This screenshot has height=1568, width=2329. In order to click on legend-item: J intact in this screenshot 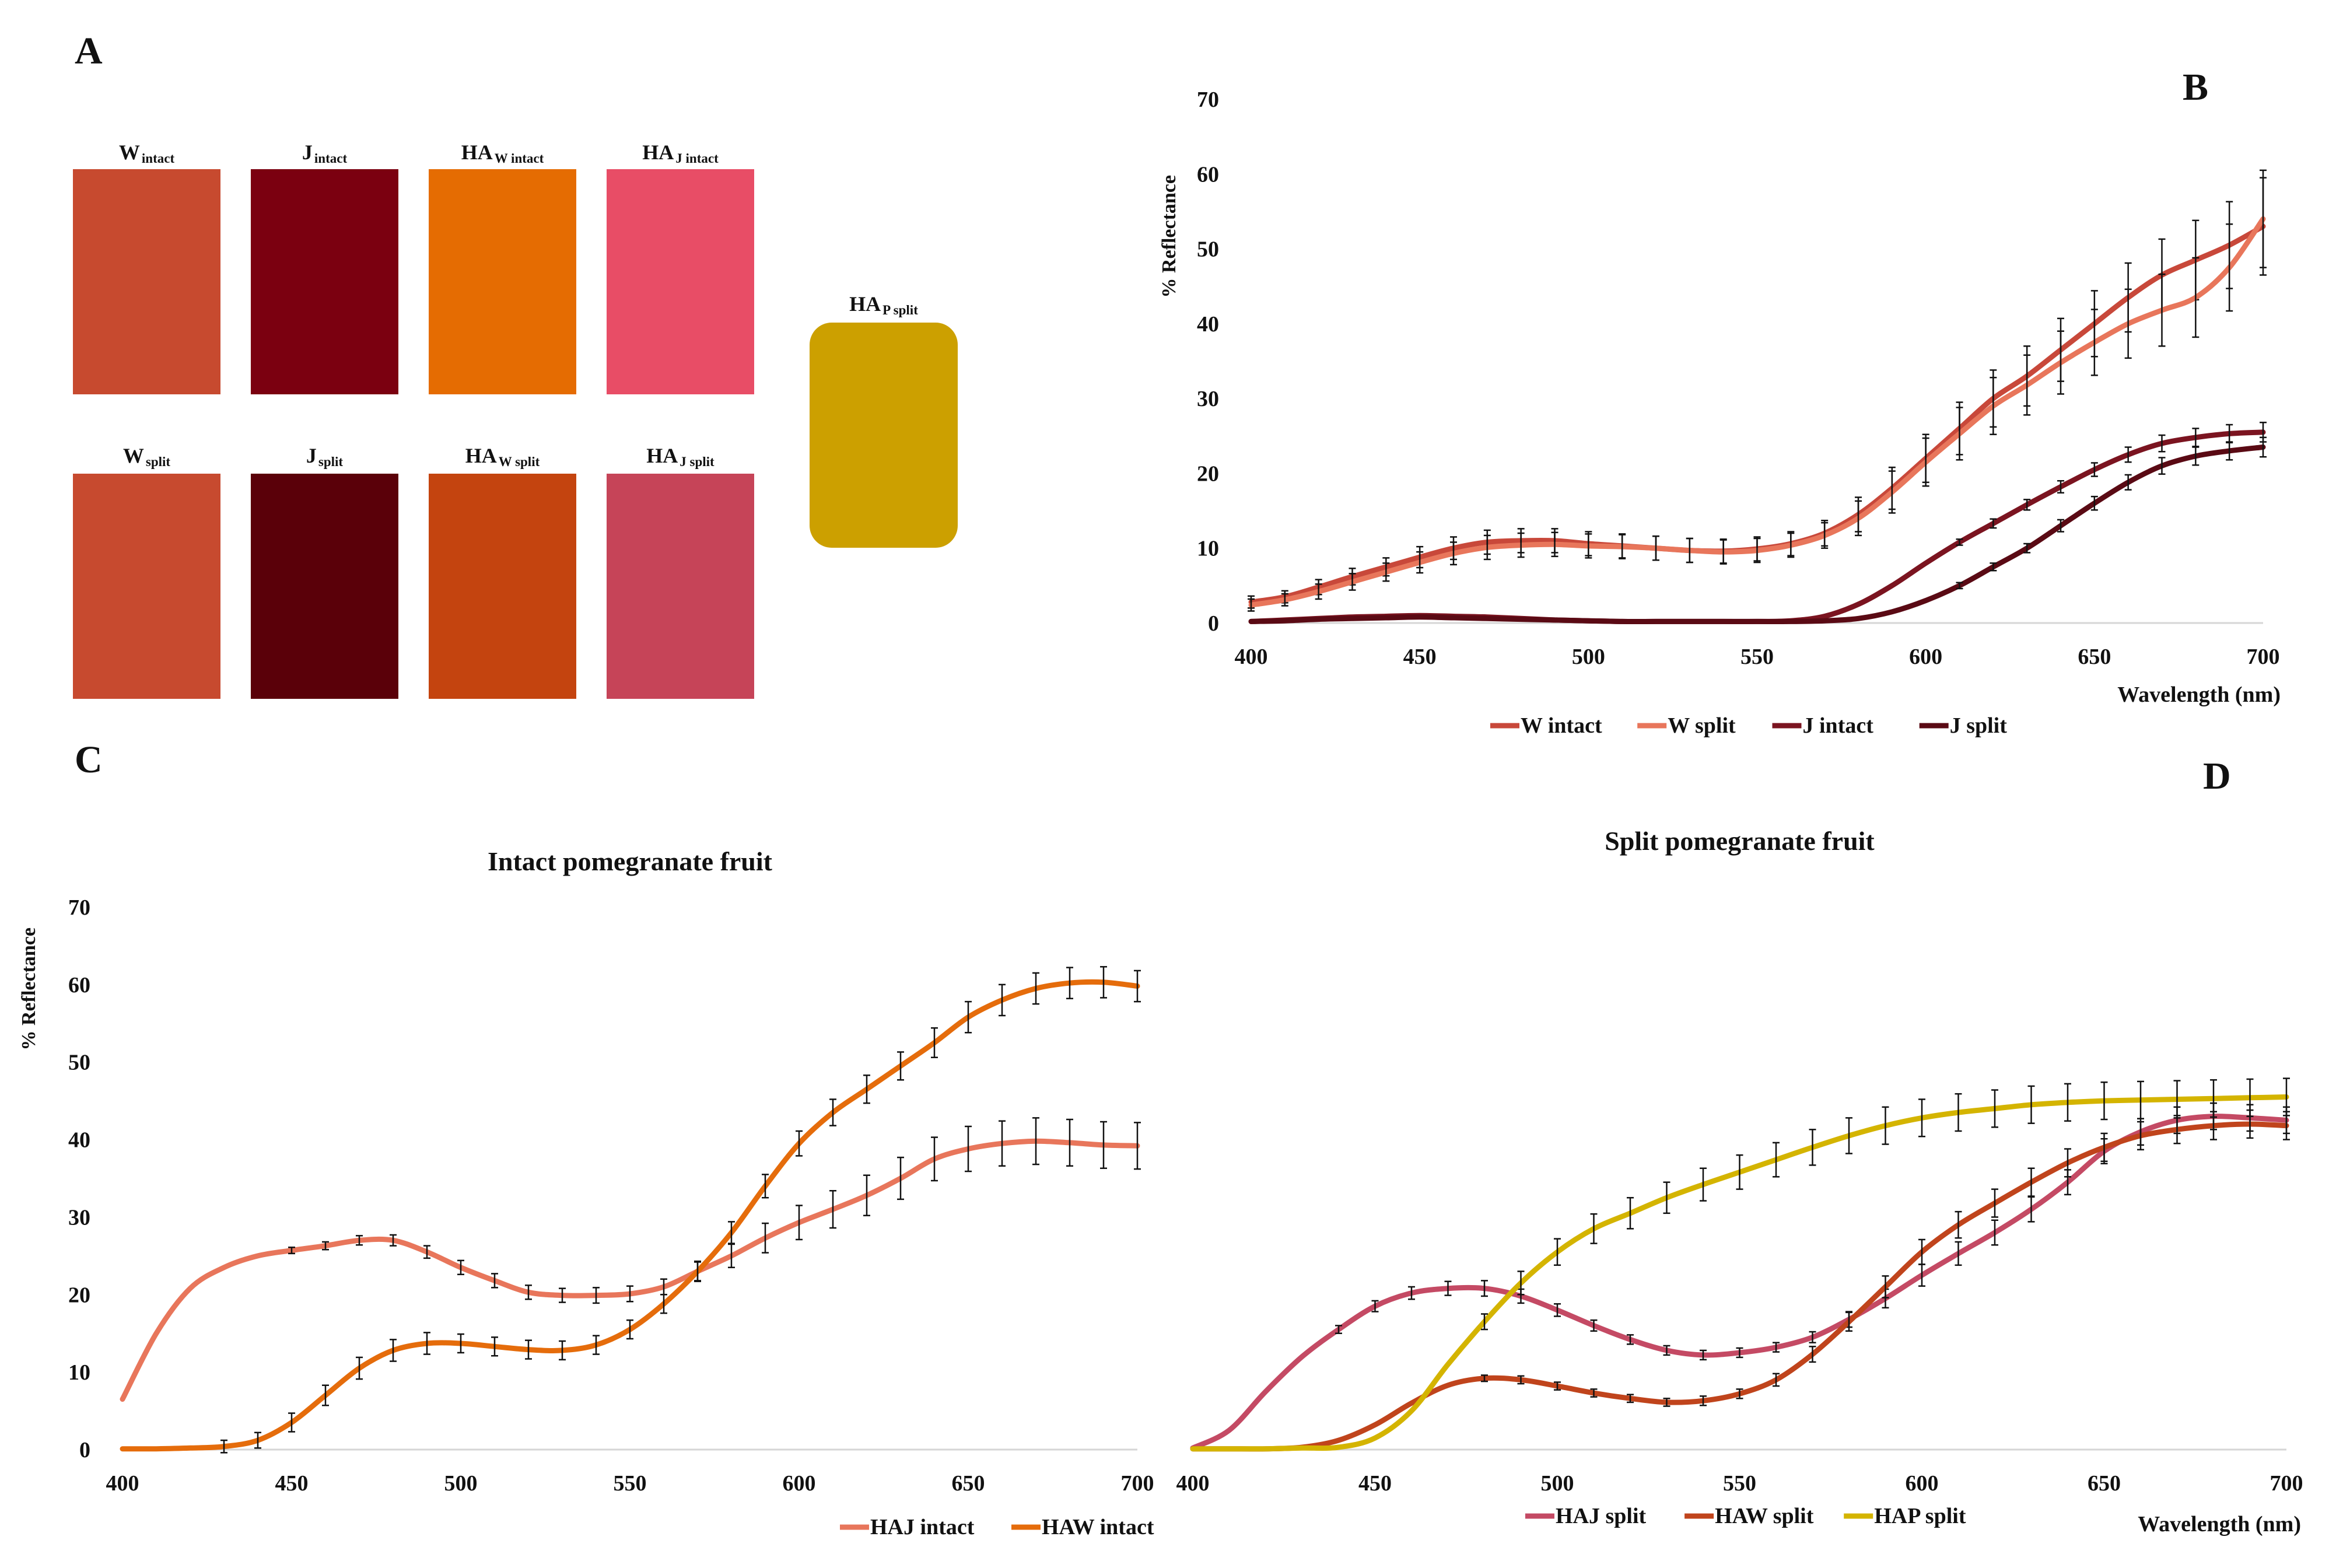, I will do `click(1823, 725)`.